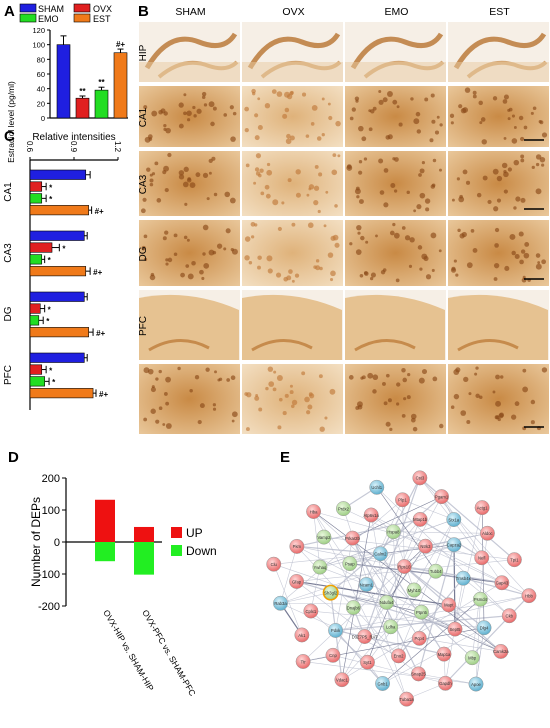  Describe the element at coordinates (82, 91) in the screenshot. I see `chart-a-annotation: **` at that location.